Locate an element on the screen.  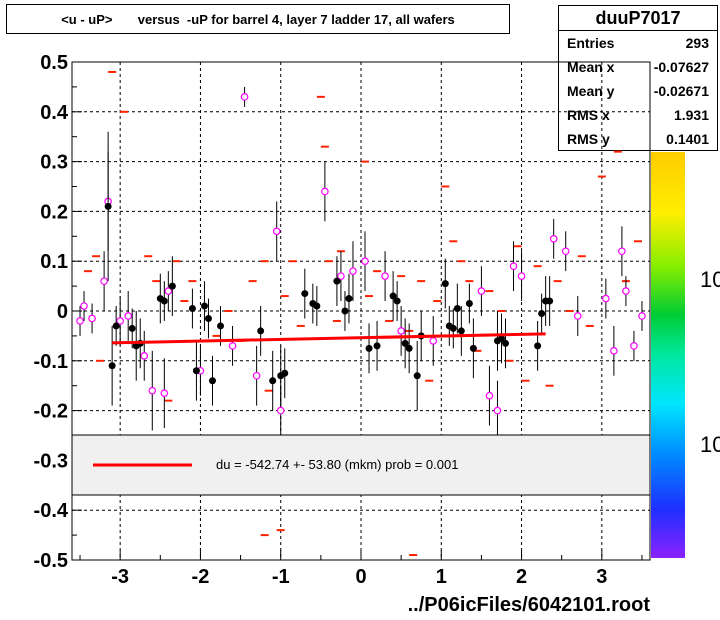
stats-row-entries: Entries 293 is located at coordinates (638, 43).